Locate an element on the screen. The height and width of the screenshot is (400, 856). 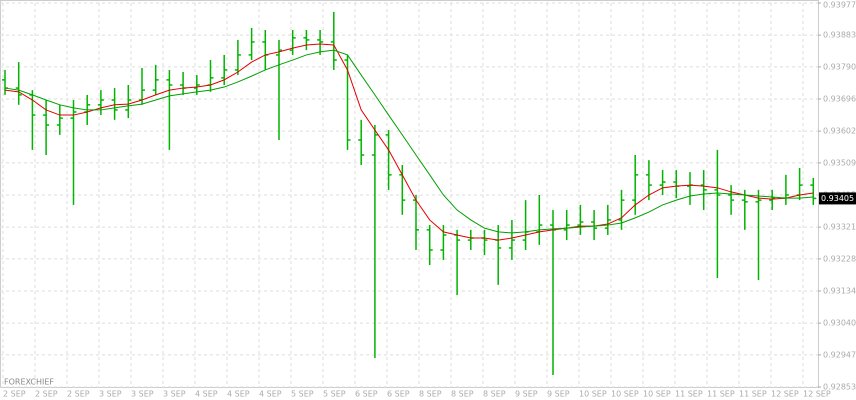
y-tick-label: 0.92853 is located at coordinates (839, 387).